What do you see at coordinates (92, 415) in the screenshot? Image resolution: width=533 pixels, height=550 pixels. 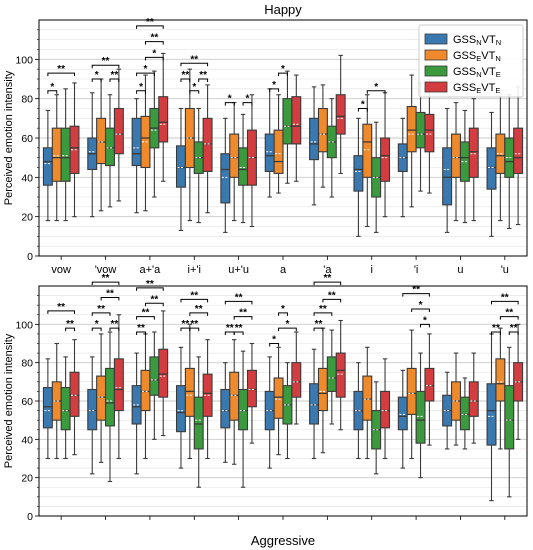 I see `box-'vow-s0` at bounding box center [92, 415].